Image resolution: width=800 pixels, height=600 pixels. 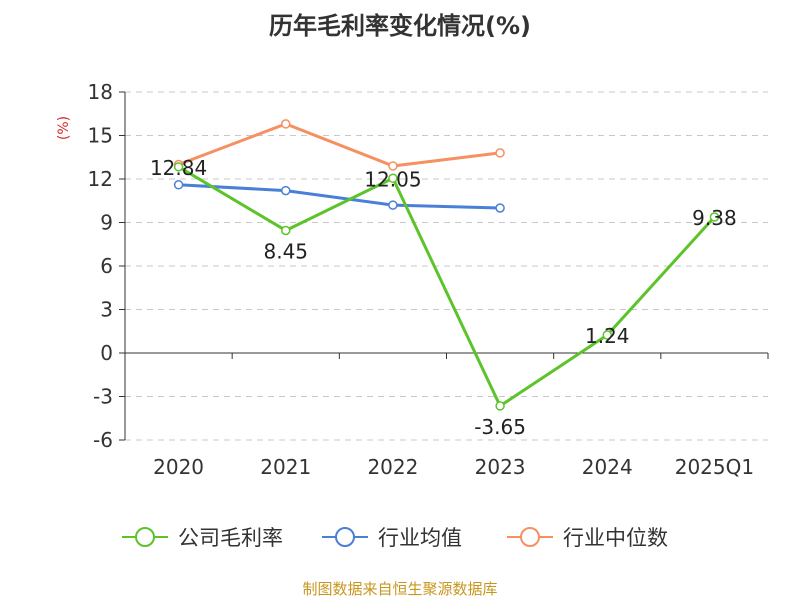 I want to click on y-tick-label: 6, so click(x=106, y=266).